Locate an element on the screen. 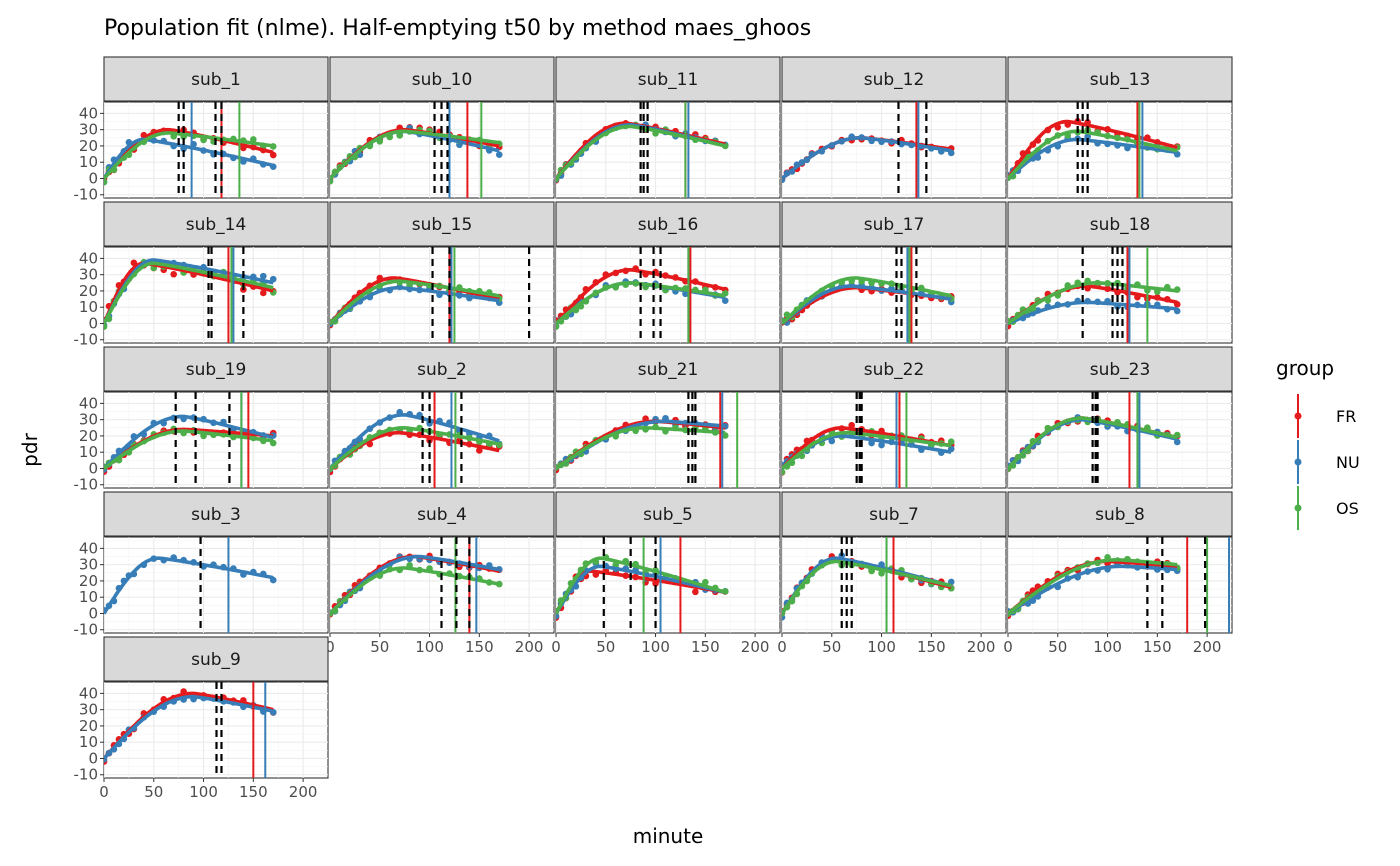  strip-label: sub_19 is located at coordinates (216, 370).